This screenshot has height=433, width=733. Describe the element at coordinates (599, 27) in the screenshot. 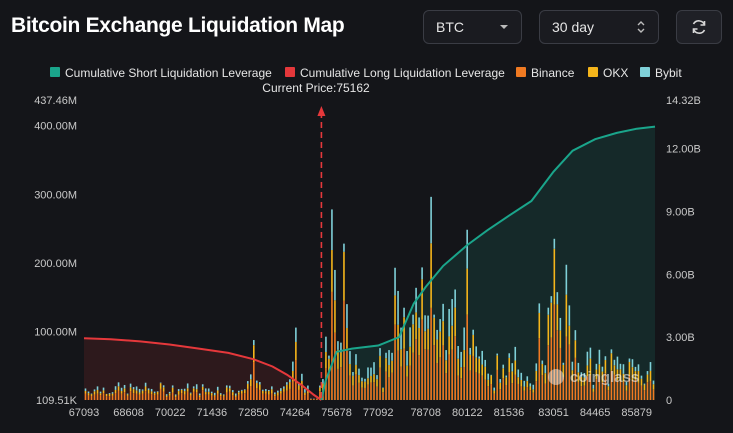

I see `range-select: 30 day` at that location.